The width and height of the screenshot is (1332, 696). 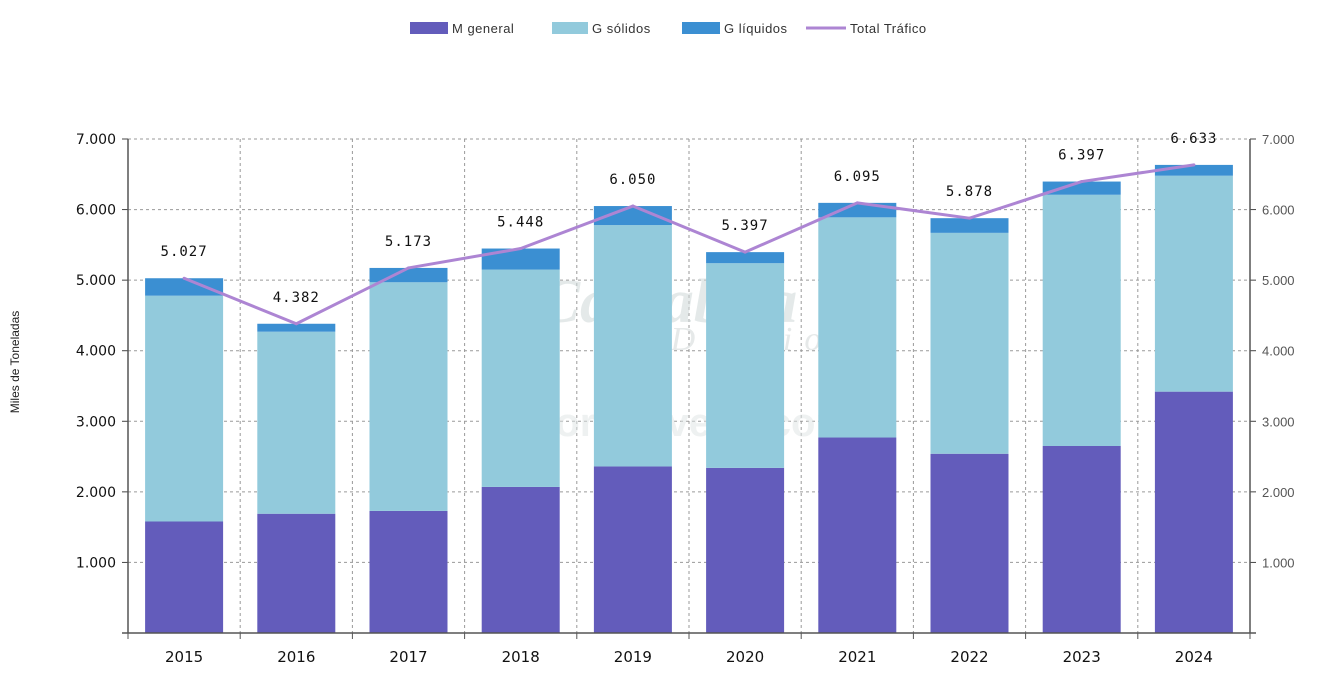 I want to click on x-tick-label: 2024, so click(x=1194, y=657).